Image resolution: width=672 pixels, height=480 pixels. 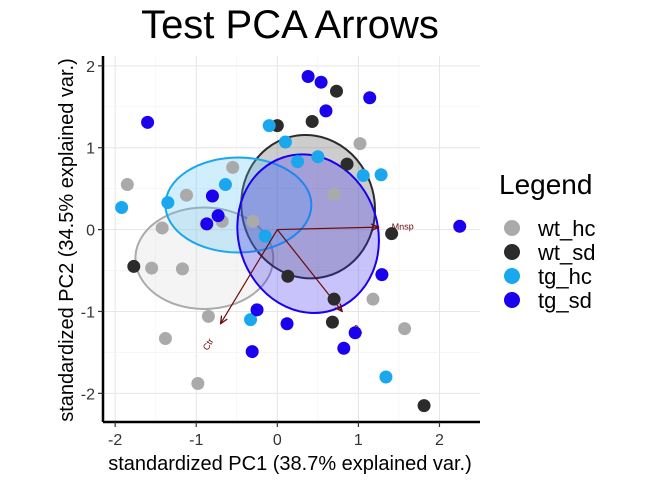 I want to click on loading-arrow-ctr, so click(x=249, y=276).